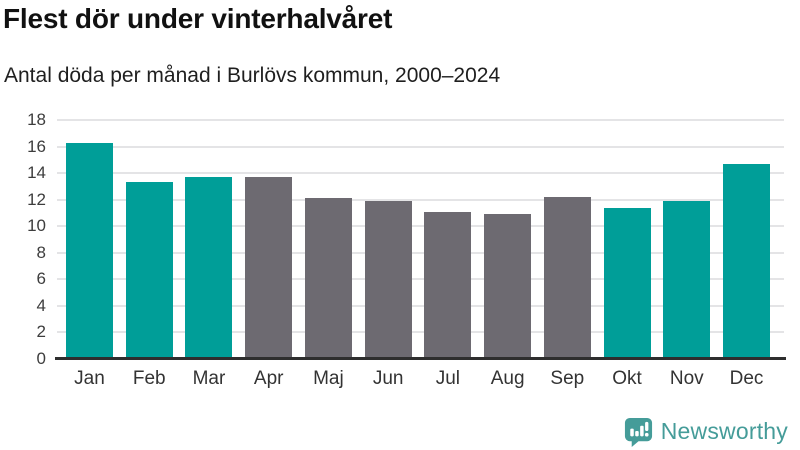  I want to click on bar-apr, so click(269, 268).